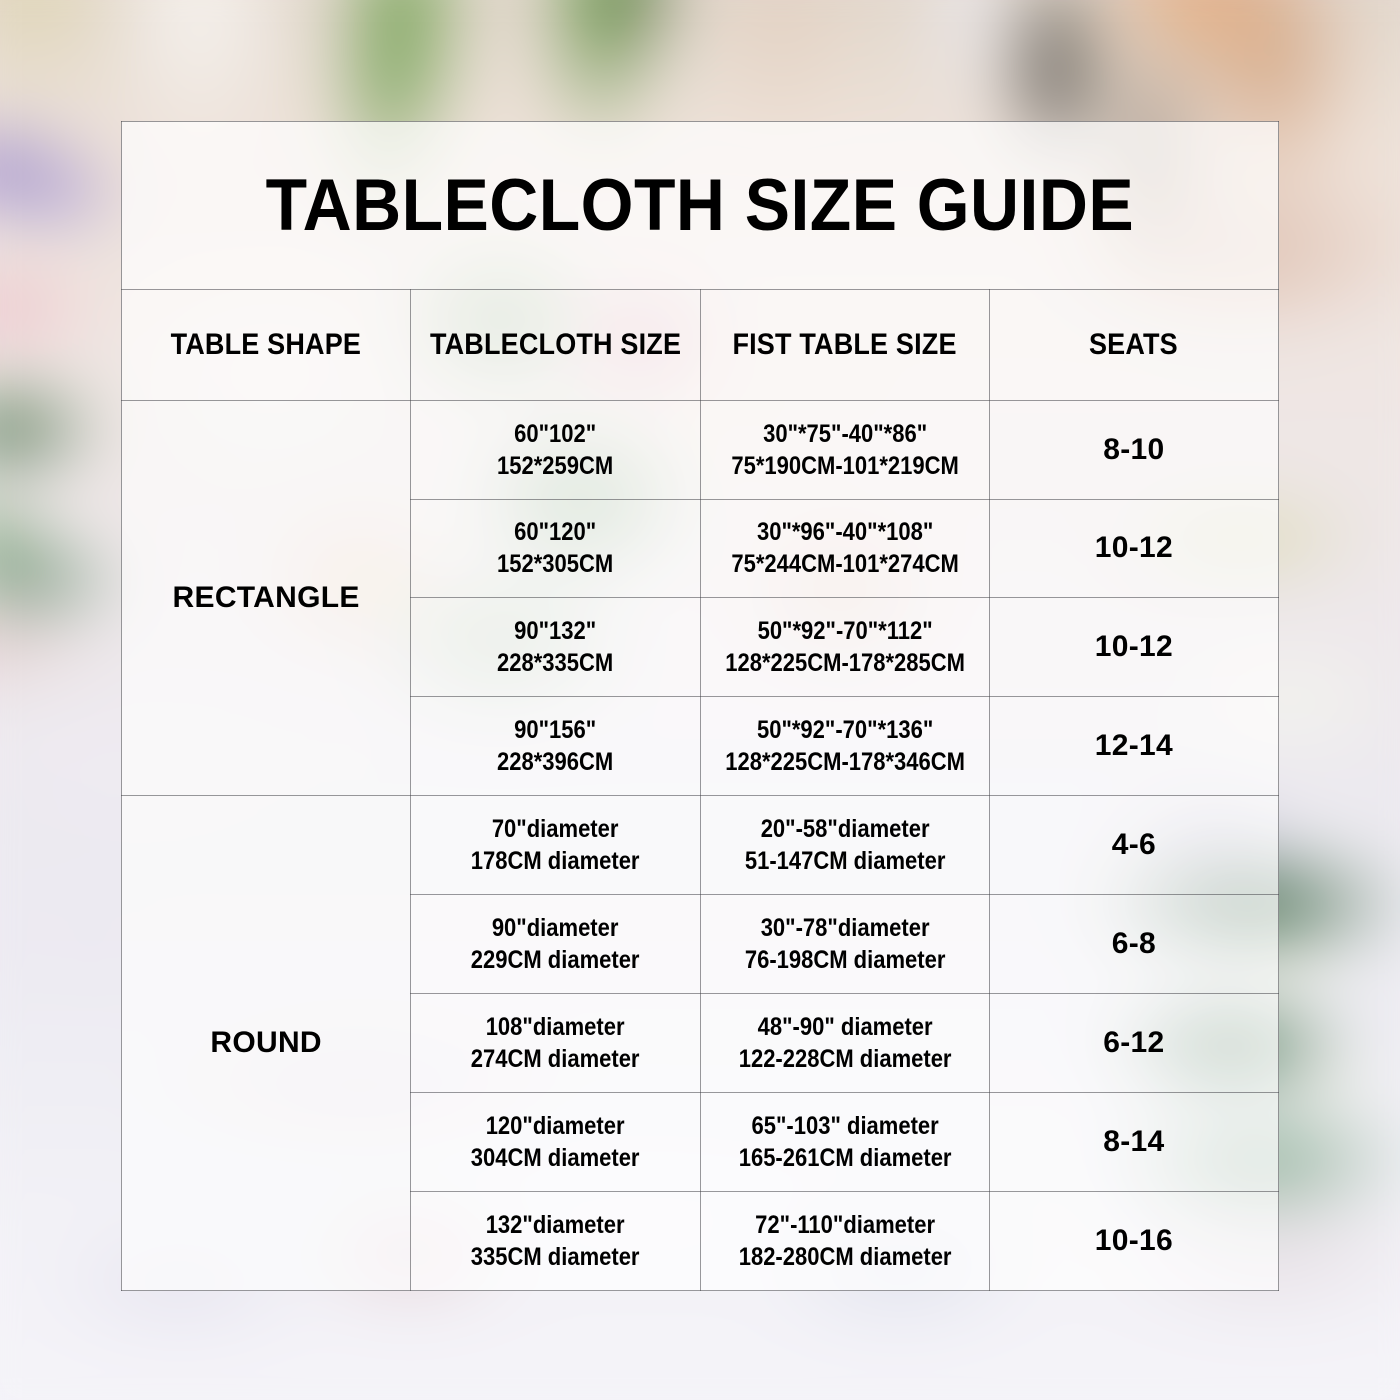  Describe the element at coordinates (555, 1142) in the screenshot. I see `cell-tablecloth-size: 120"diameter 304CM diameter` at that location.